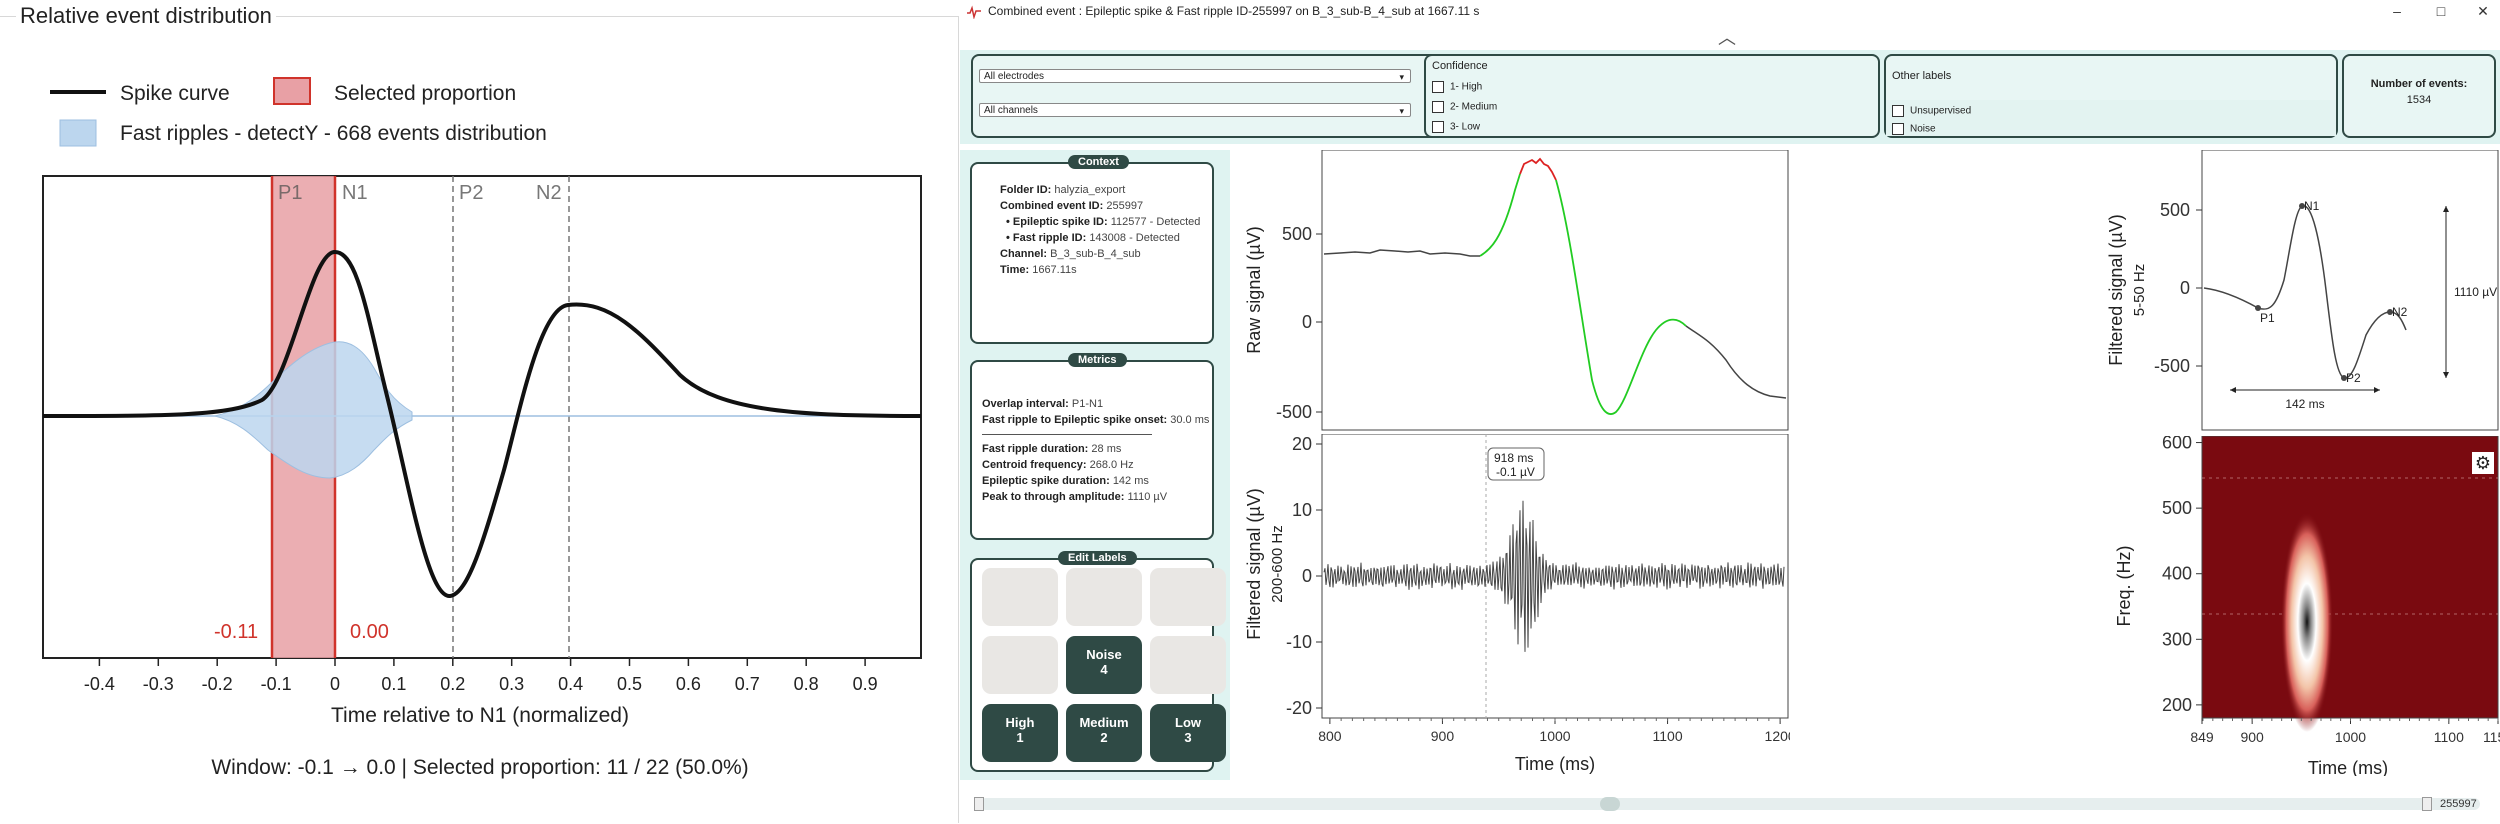 Image resolution: width=2500 pixels, height=824 pixels. Describe the element at coordinates (1111, 465) in the screenshot. I see `value: 268.0 Hz` at that location.